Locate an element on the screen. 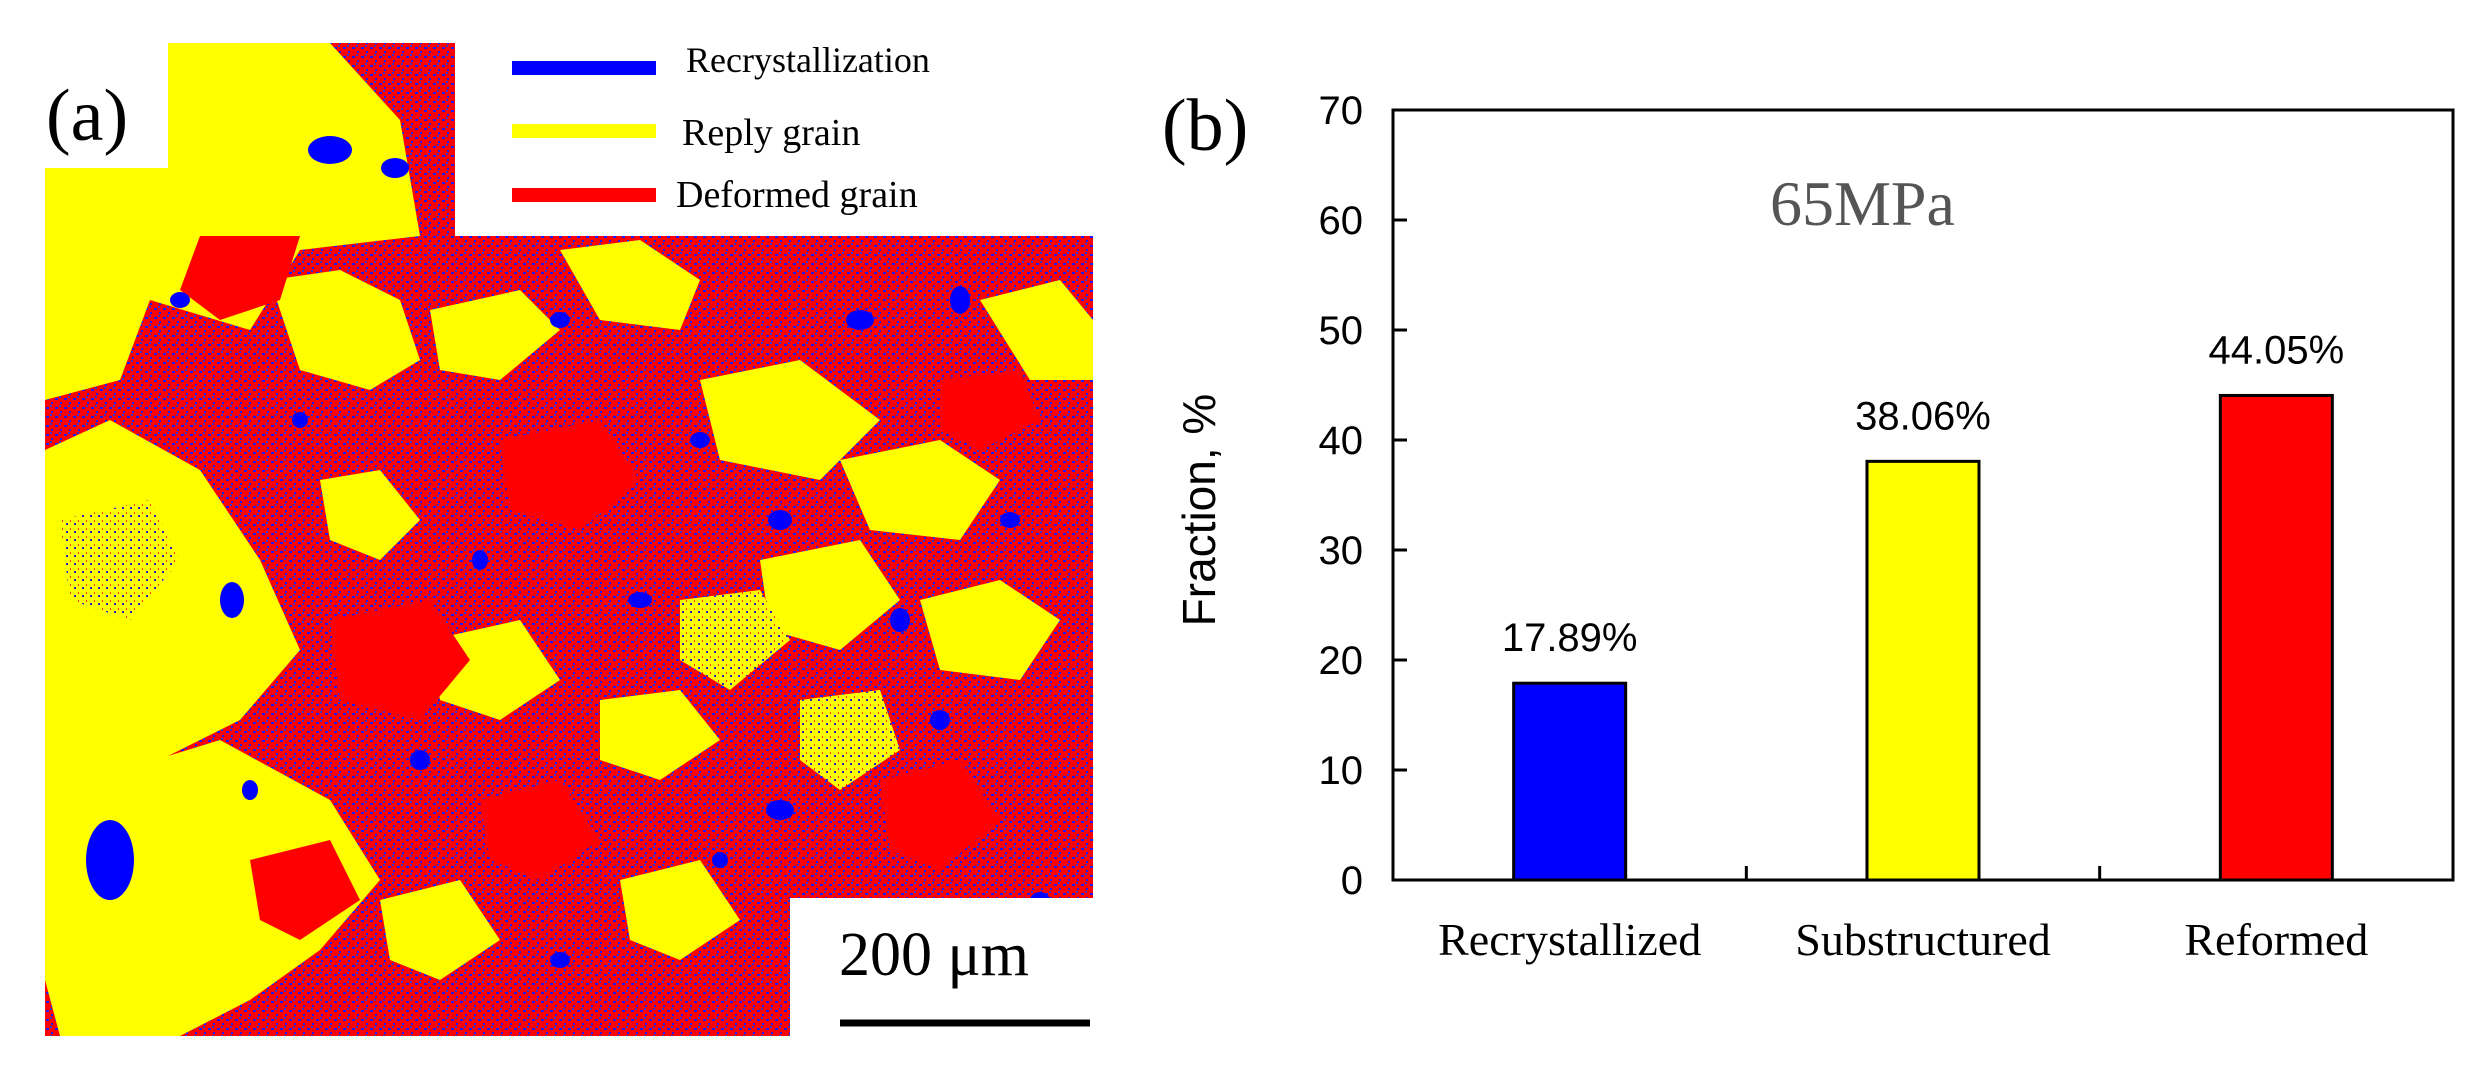  legend-label-deformed-grain: Deformed grain is located at coordinates (797, 195).